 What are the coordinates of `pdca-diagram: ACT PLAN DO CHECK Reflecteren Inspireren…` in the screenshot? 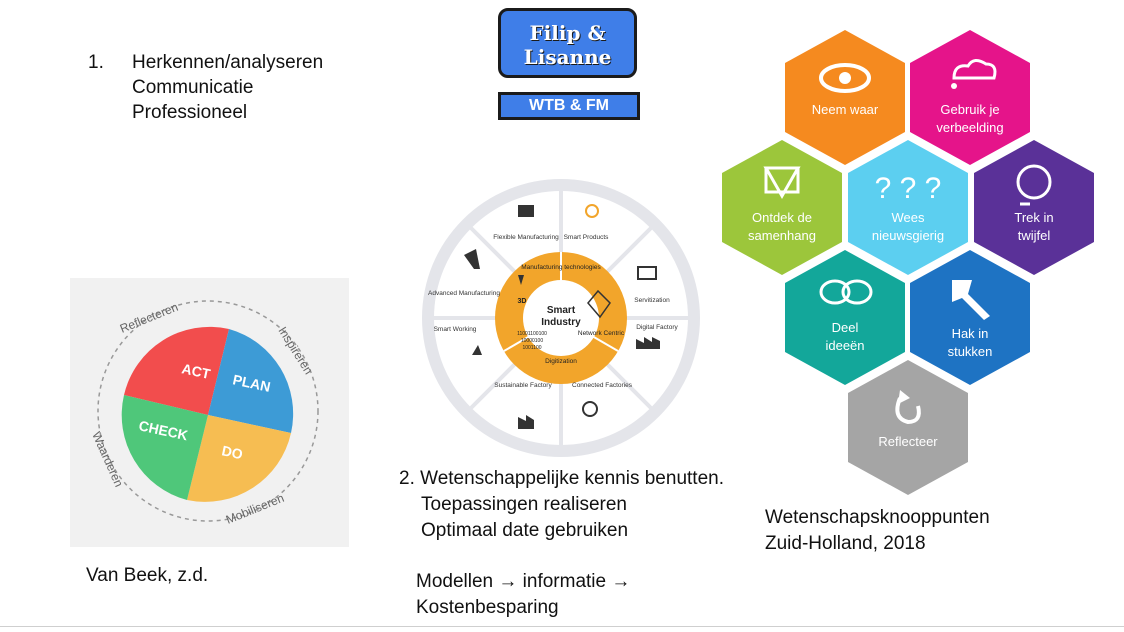 It's located at (204, 413).